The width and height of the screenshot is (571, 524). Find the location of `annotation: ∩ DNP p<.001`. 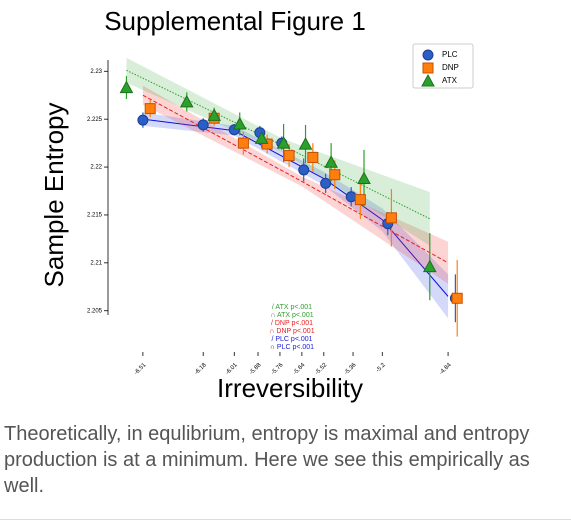

annotation: ∩ DNP p<.001 is located at coordinates (291, 331).